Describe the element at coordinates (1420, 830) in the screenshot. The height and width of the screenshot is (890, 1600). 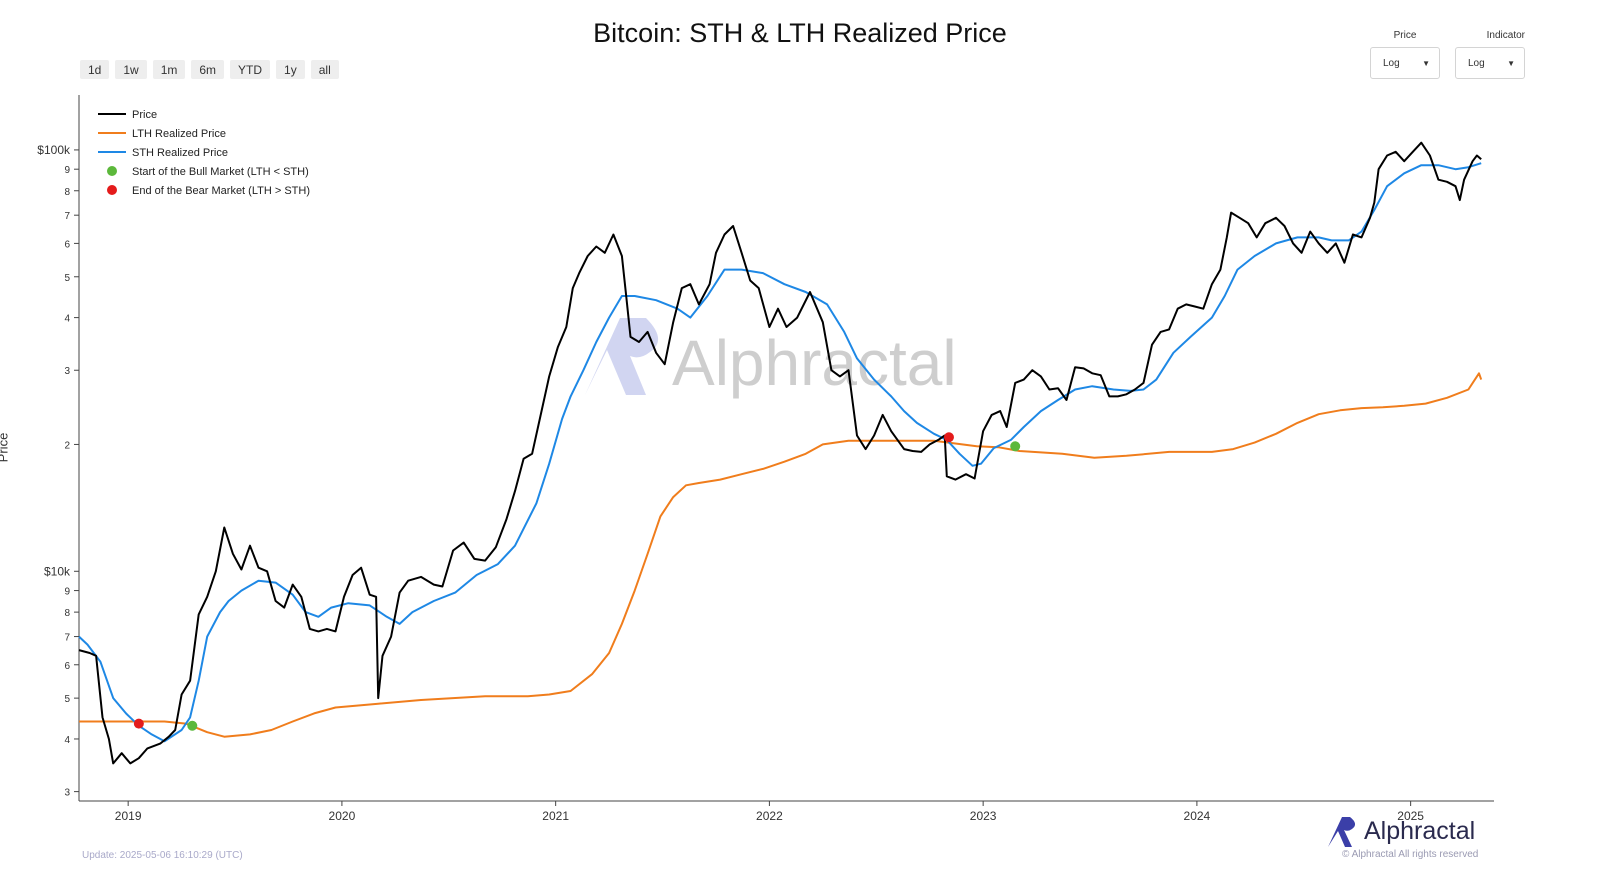
I see `brand-name: Alphractal` at that location.